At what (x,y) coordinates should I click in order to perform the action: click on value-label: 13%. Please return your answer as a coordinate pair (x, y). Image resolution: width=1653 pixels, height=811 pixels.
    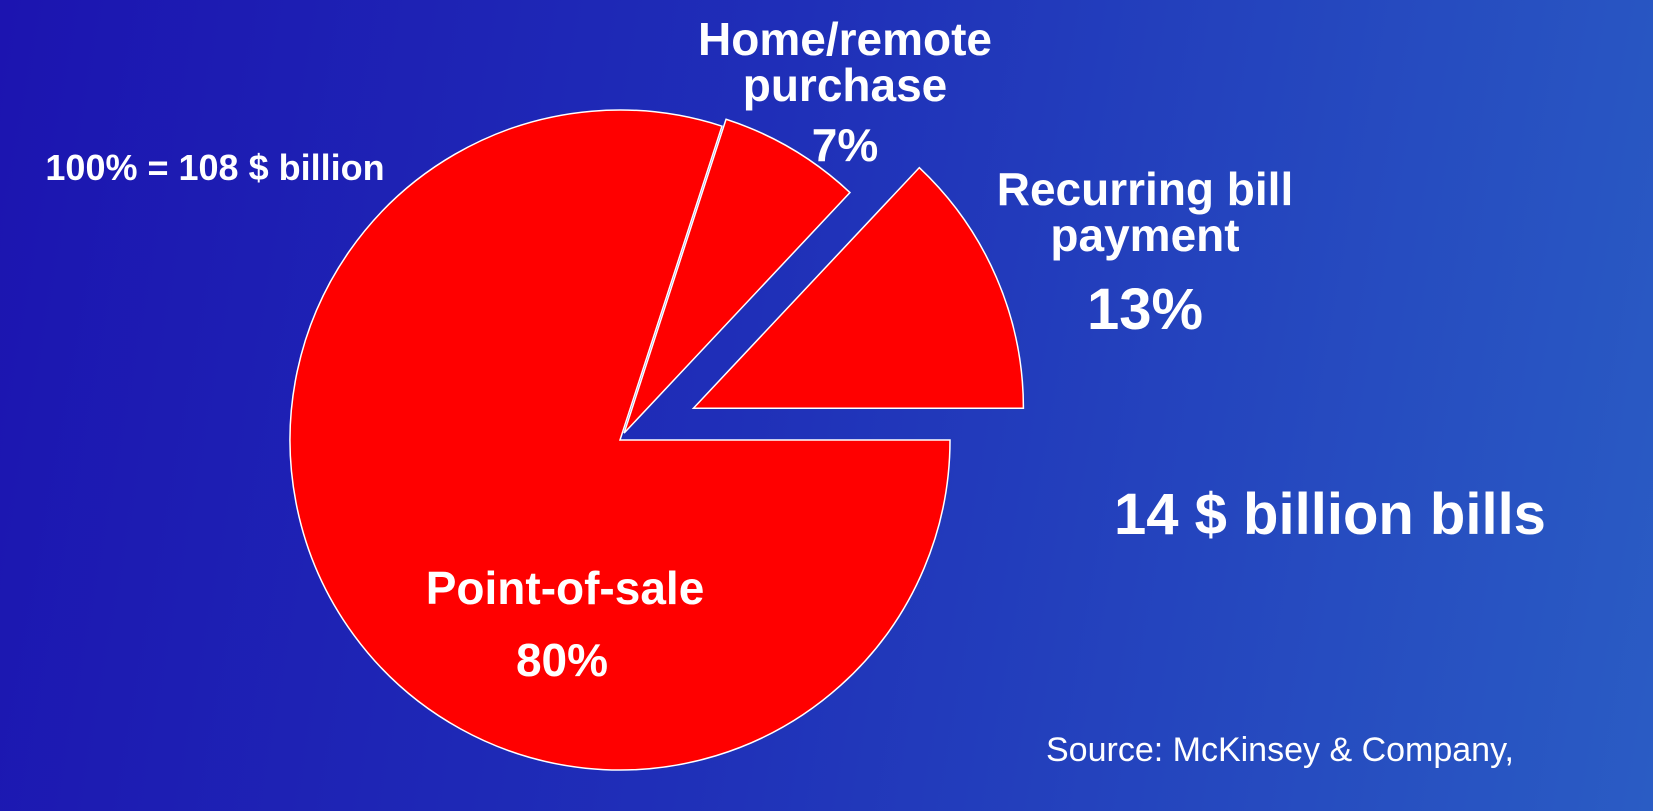
    Looking at the image, I should click on (1145, 309).